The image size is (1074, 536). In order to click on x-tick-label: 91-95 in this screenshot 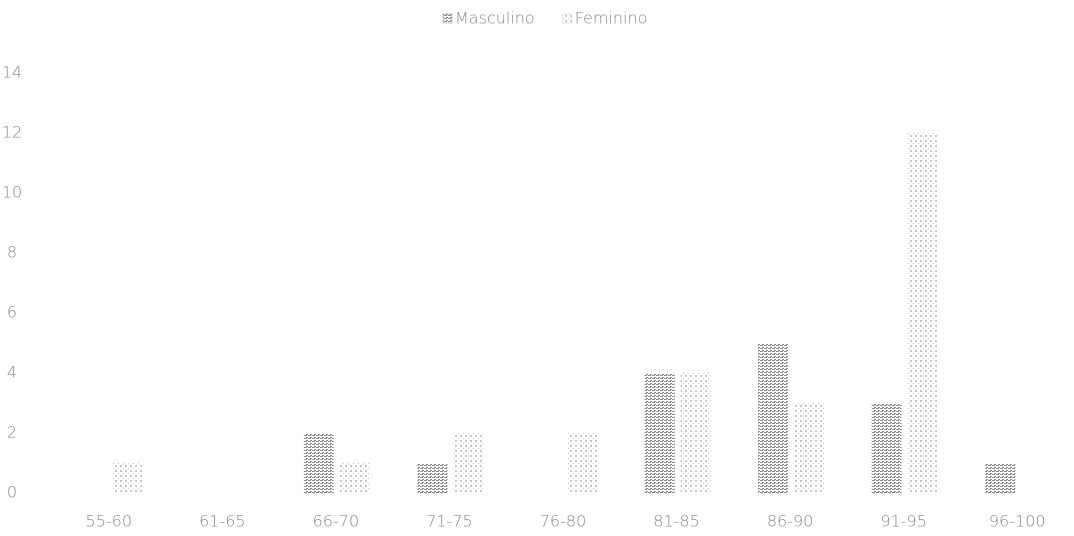, I will do `click(903, 521)`.